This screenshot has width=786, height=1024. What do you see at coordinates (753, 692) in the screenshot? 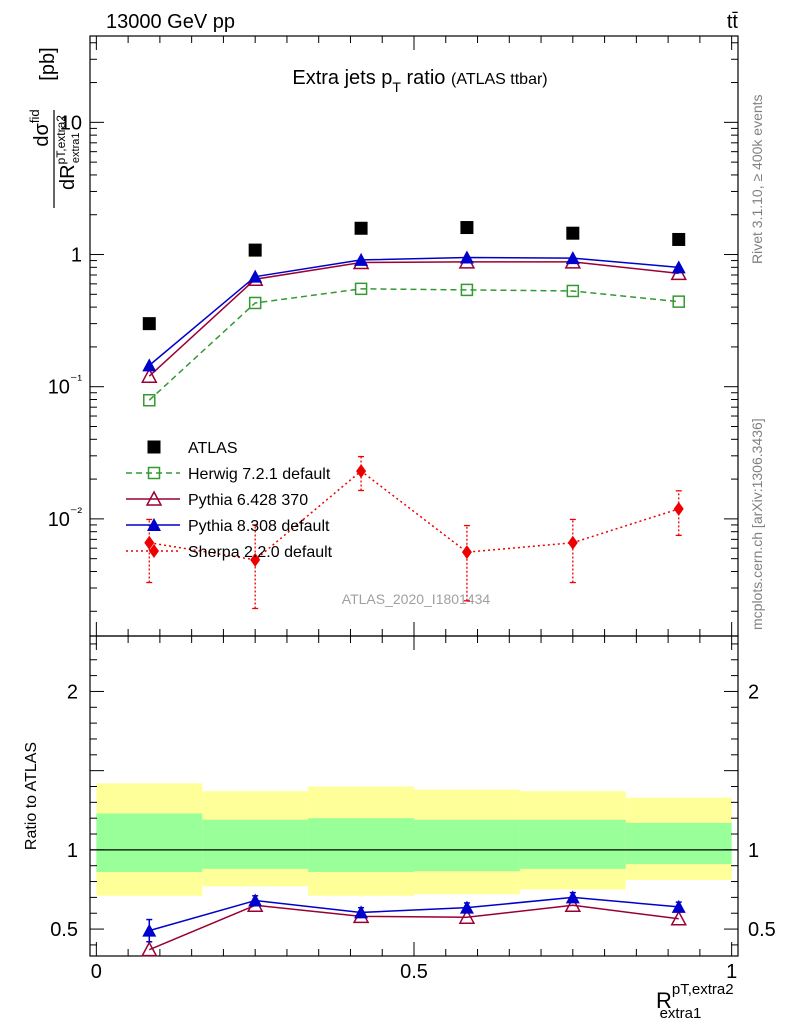
I see `ratio-y-tick-label-right: 2` at bounding box center [753, 692].